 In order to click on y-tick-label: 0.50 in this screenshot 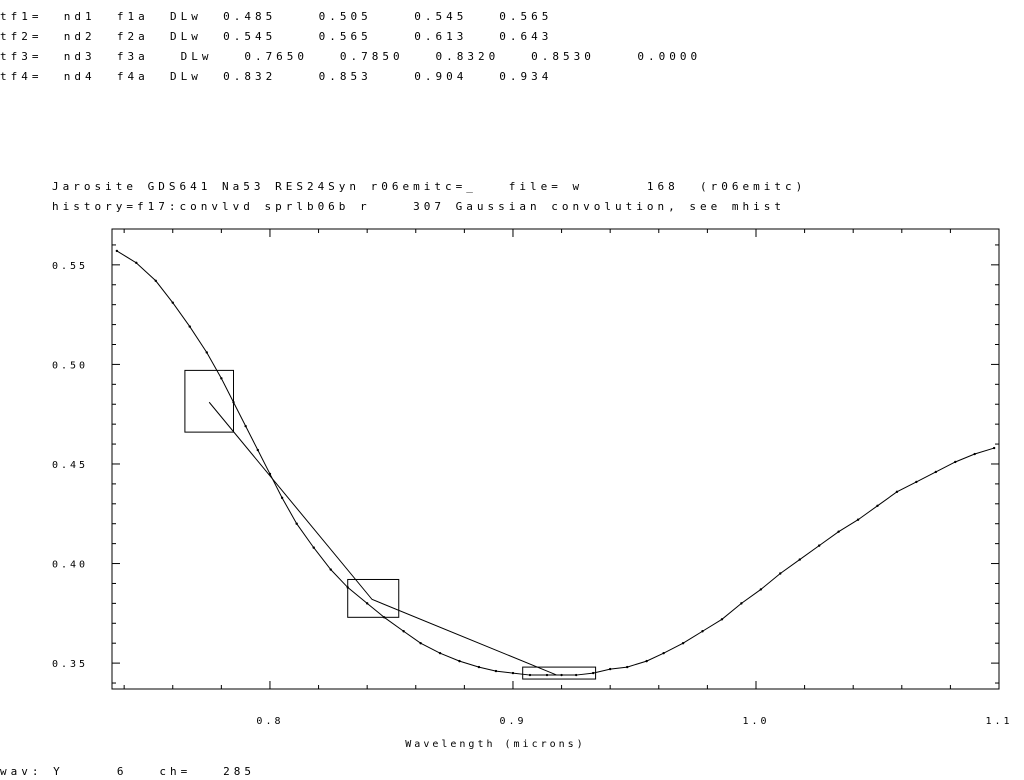, I will do `click(70, 365)`.